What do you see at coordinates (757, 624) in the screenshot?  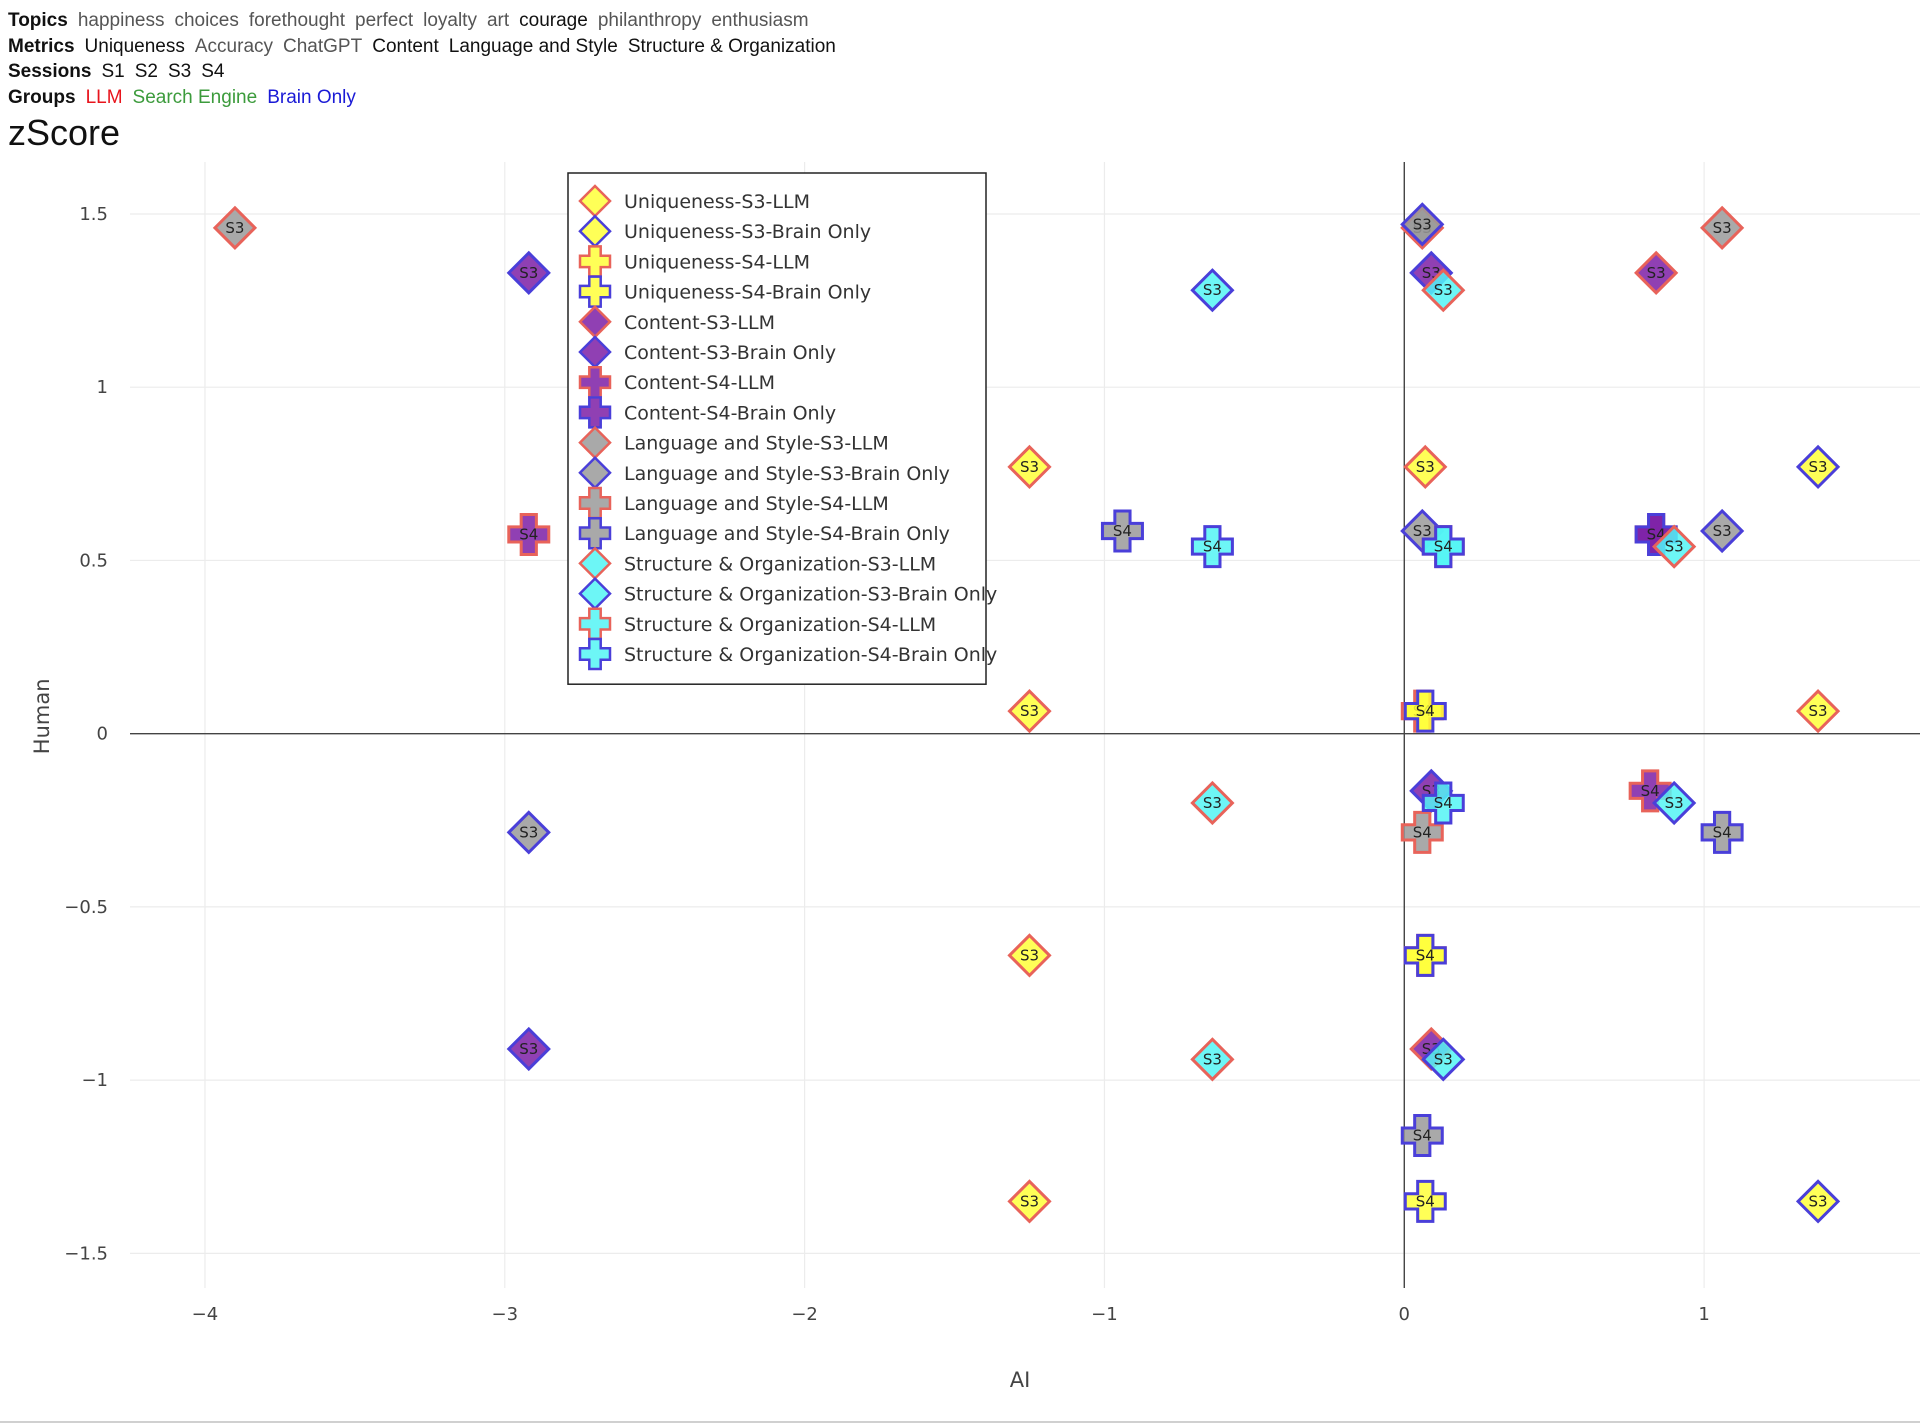 I see `legend-item-structure-organization-s4-llm: Structure & Organization-S4-LLM` at bounding box center [757, 624].